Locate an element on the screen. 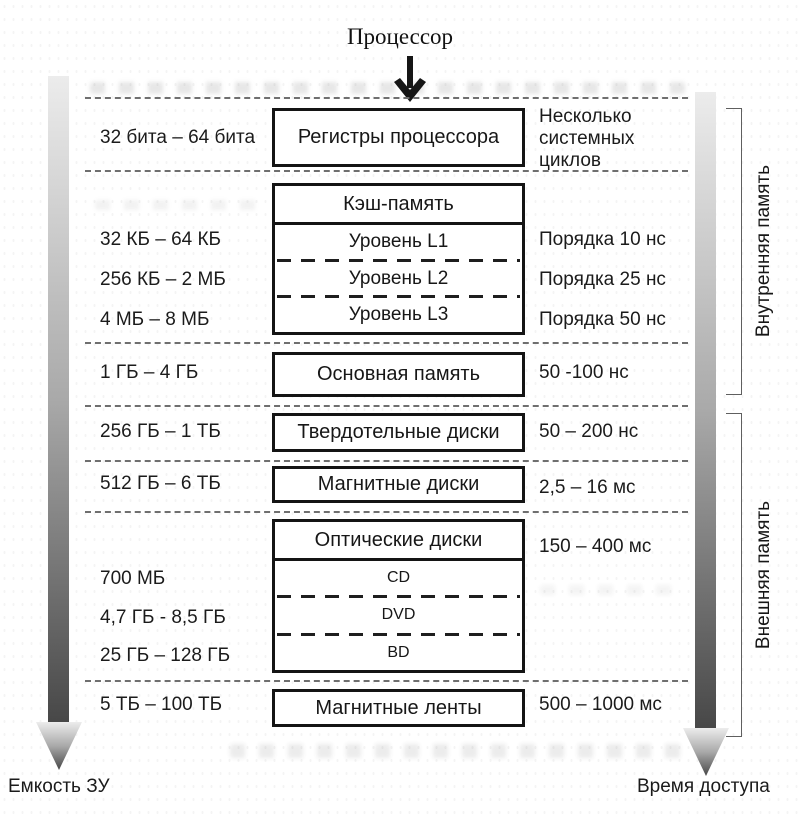 Image resolution: width=803 pixels, height=819 pixels. cache-l3-time: Порядка 50 нс is located at coordinates (602, 319).